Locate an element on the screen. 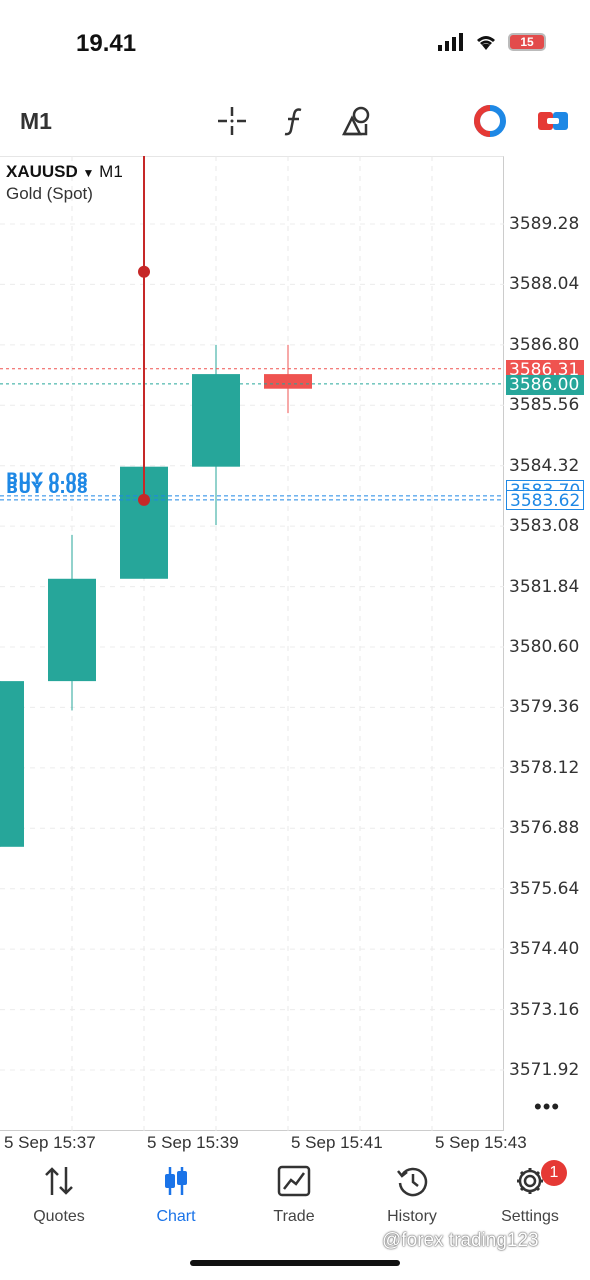  indicators-icon is located at coordinates (295, 121).